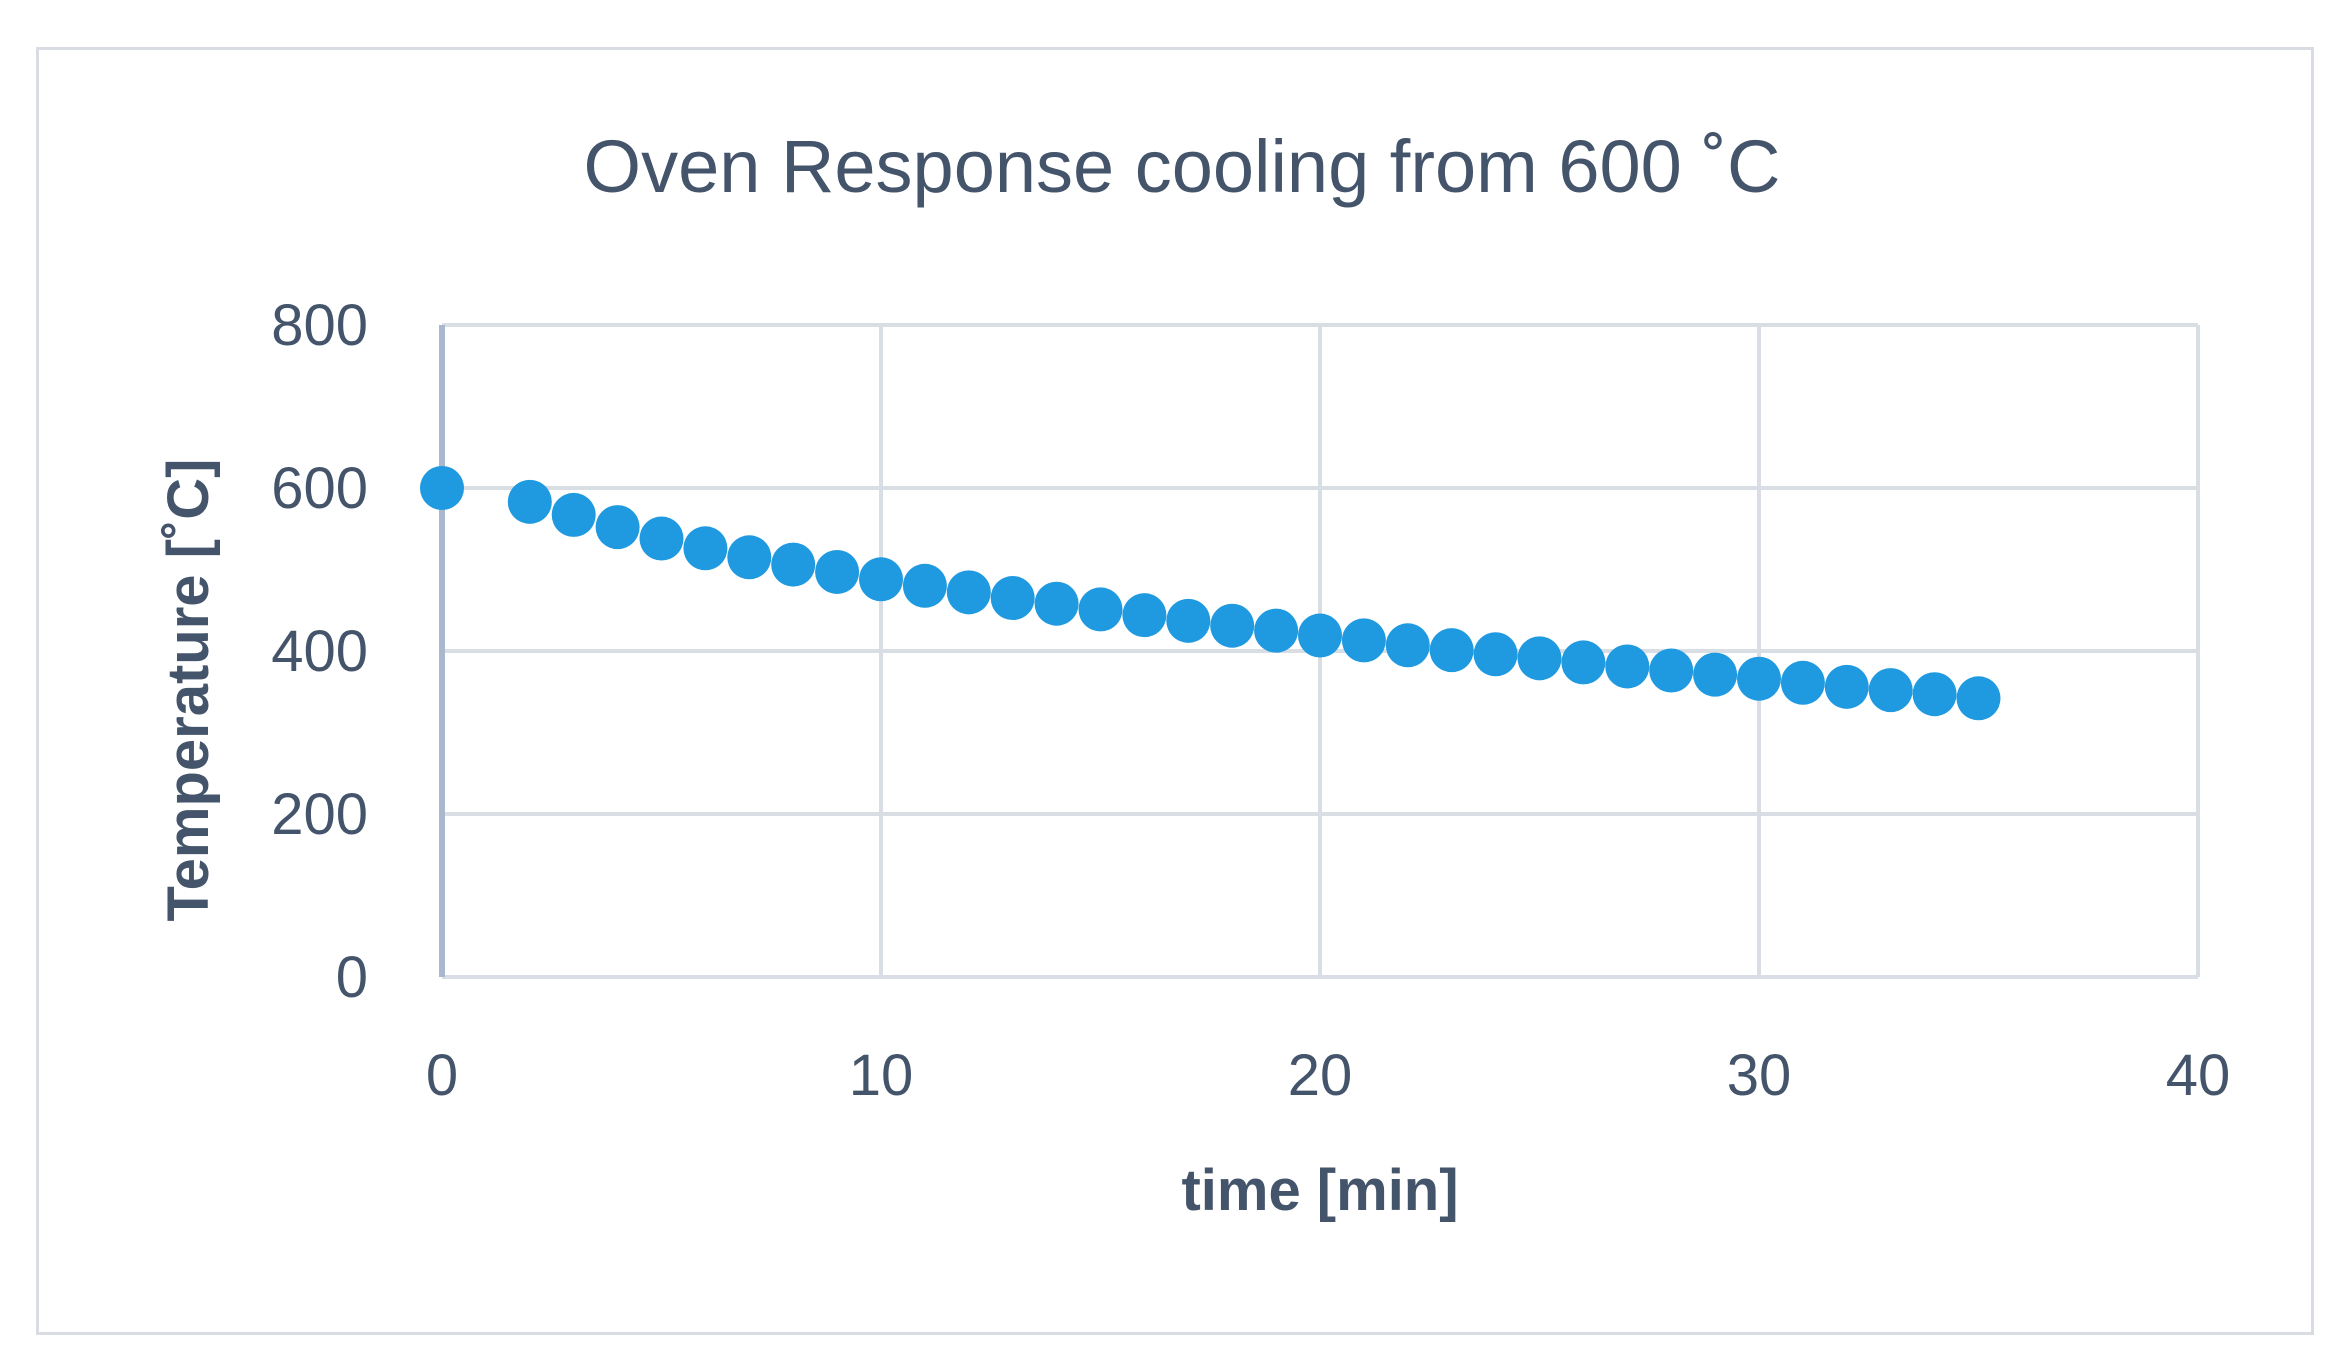 The image size is (2348, 1358). I want to click on y-tick-label-4: 800, so click(319, 325).